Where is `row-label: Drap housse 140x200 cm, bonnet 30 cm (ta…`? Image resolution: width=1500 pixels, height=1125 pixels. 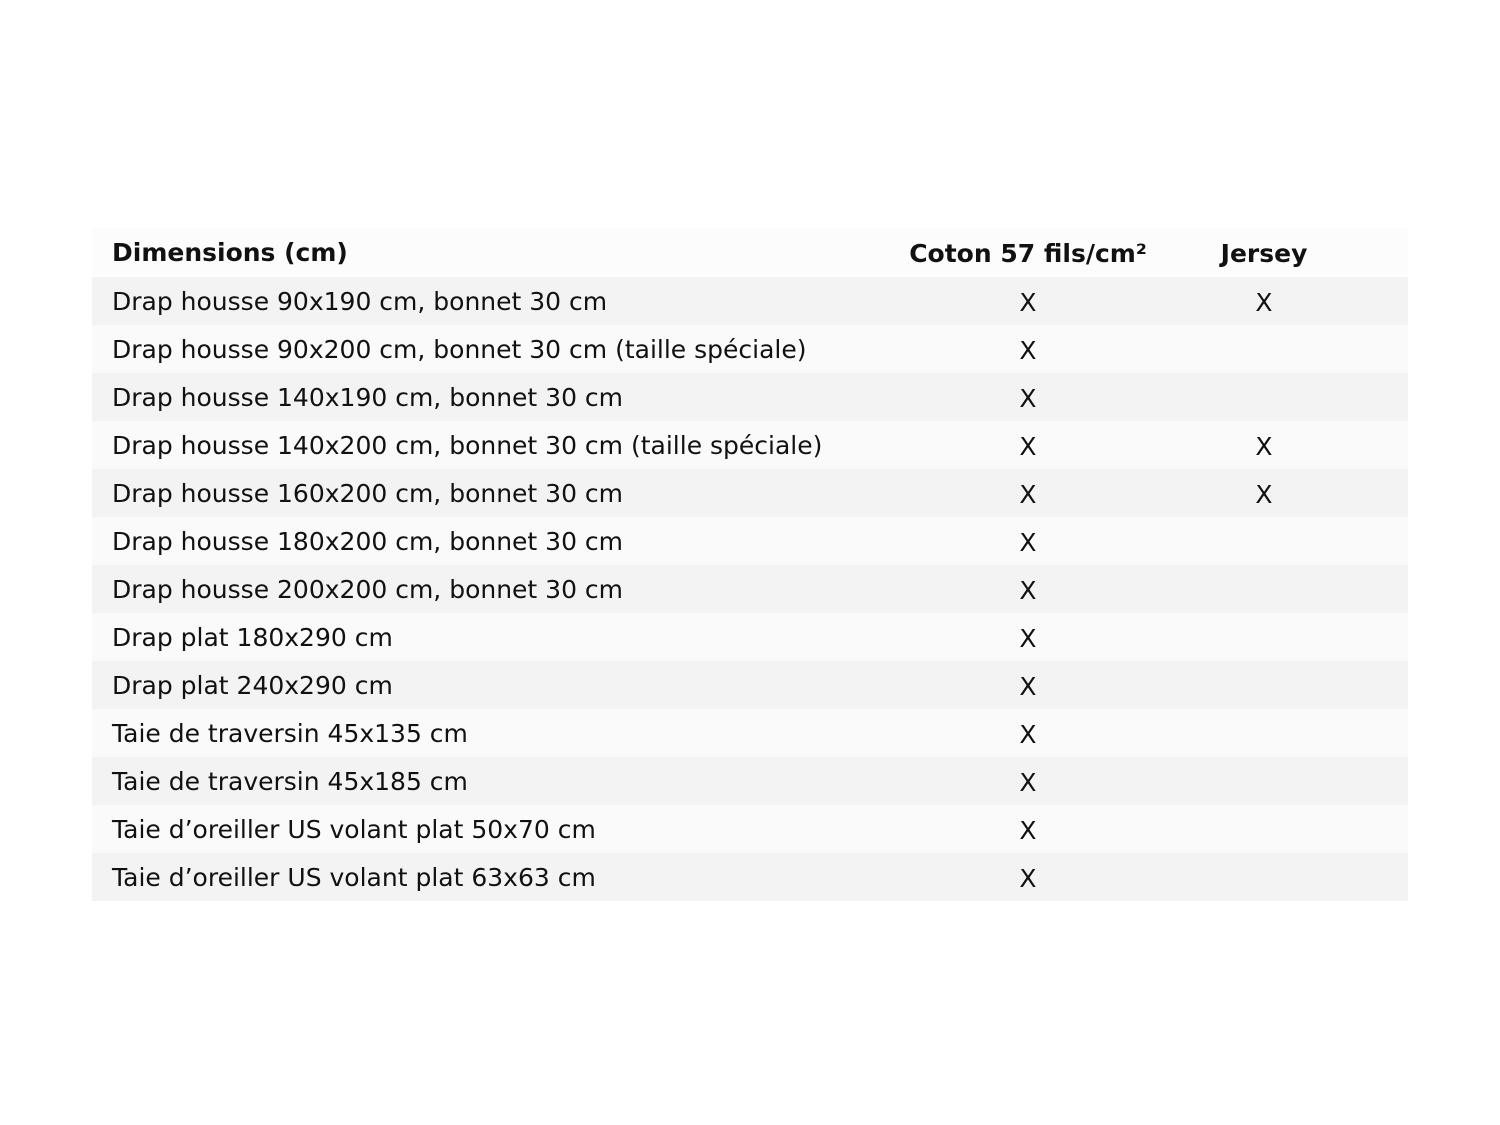
row-label: Drap housse 140x200 cm, bonnet 30 cm (ta… is located at coordinates (467, 445).